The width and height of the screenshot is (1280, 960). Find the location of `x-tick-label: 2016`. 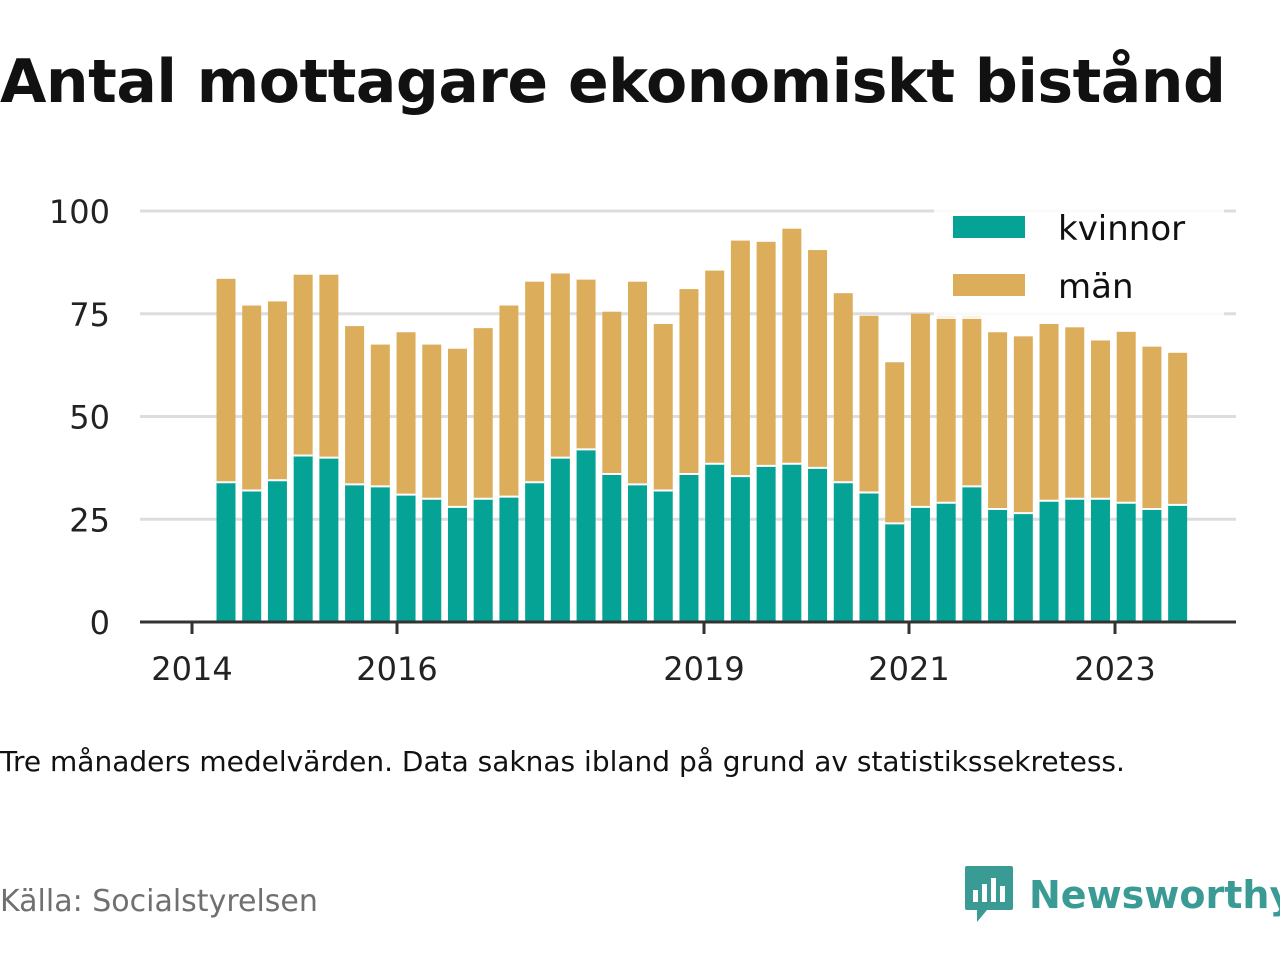

x-tick-label: 2016 is located at coordinates (396, 669).